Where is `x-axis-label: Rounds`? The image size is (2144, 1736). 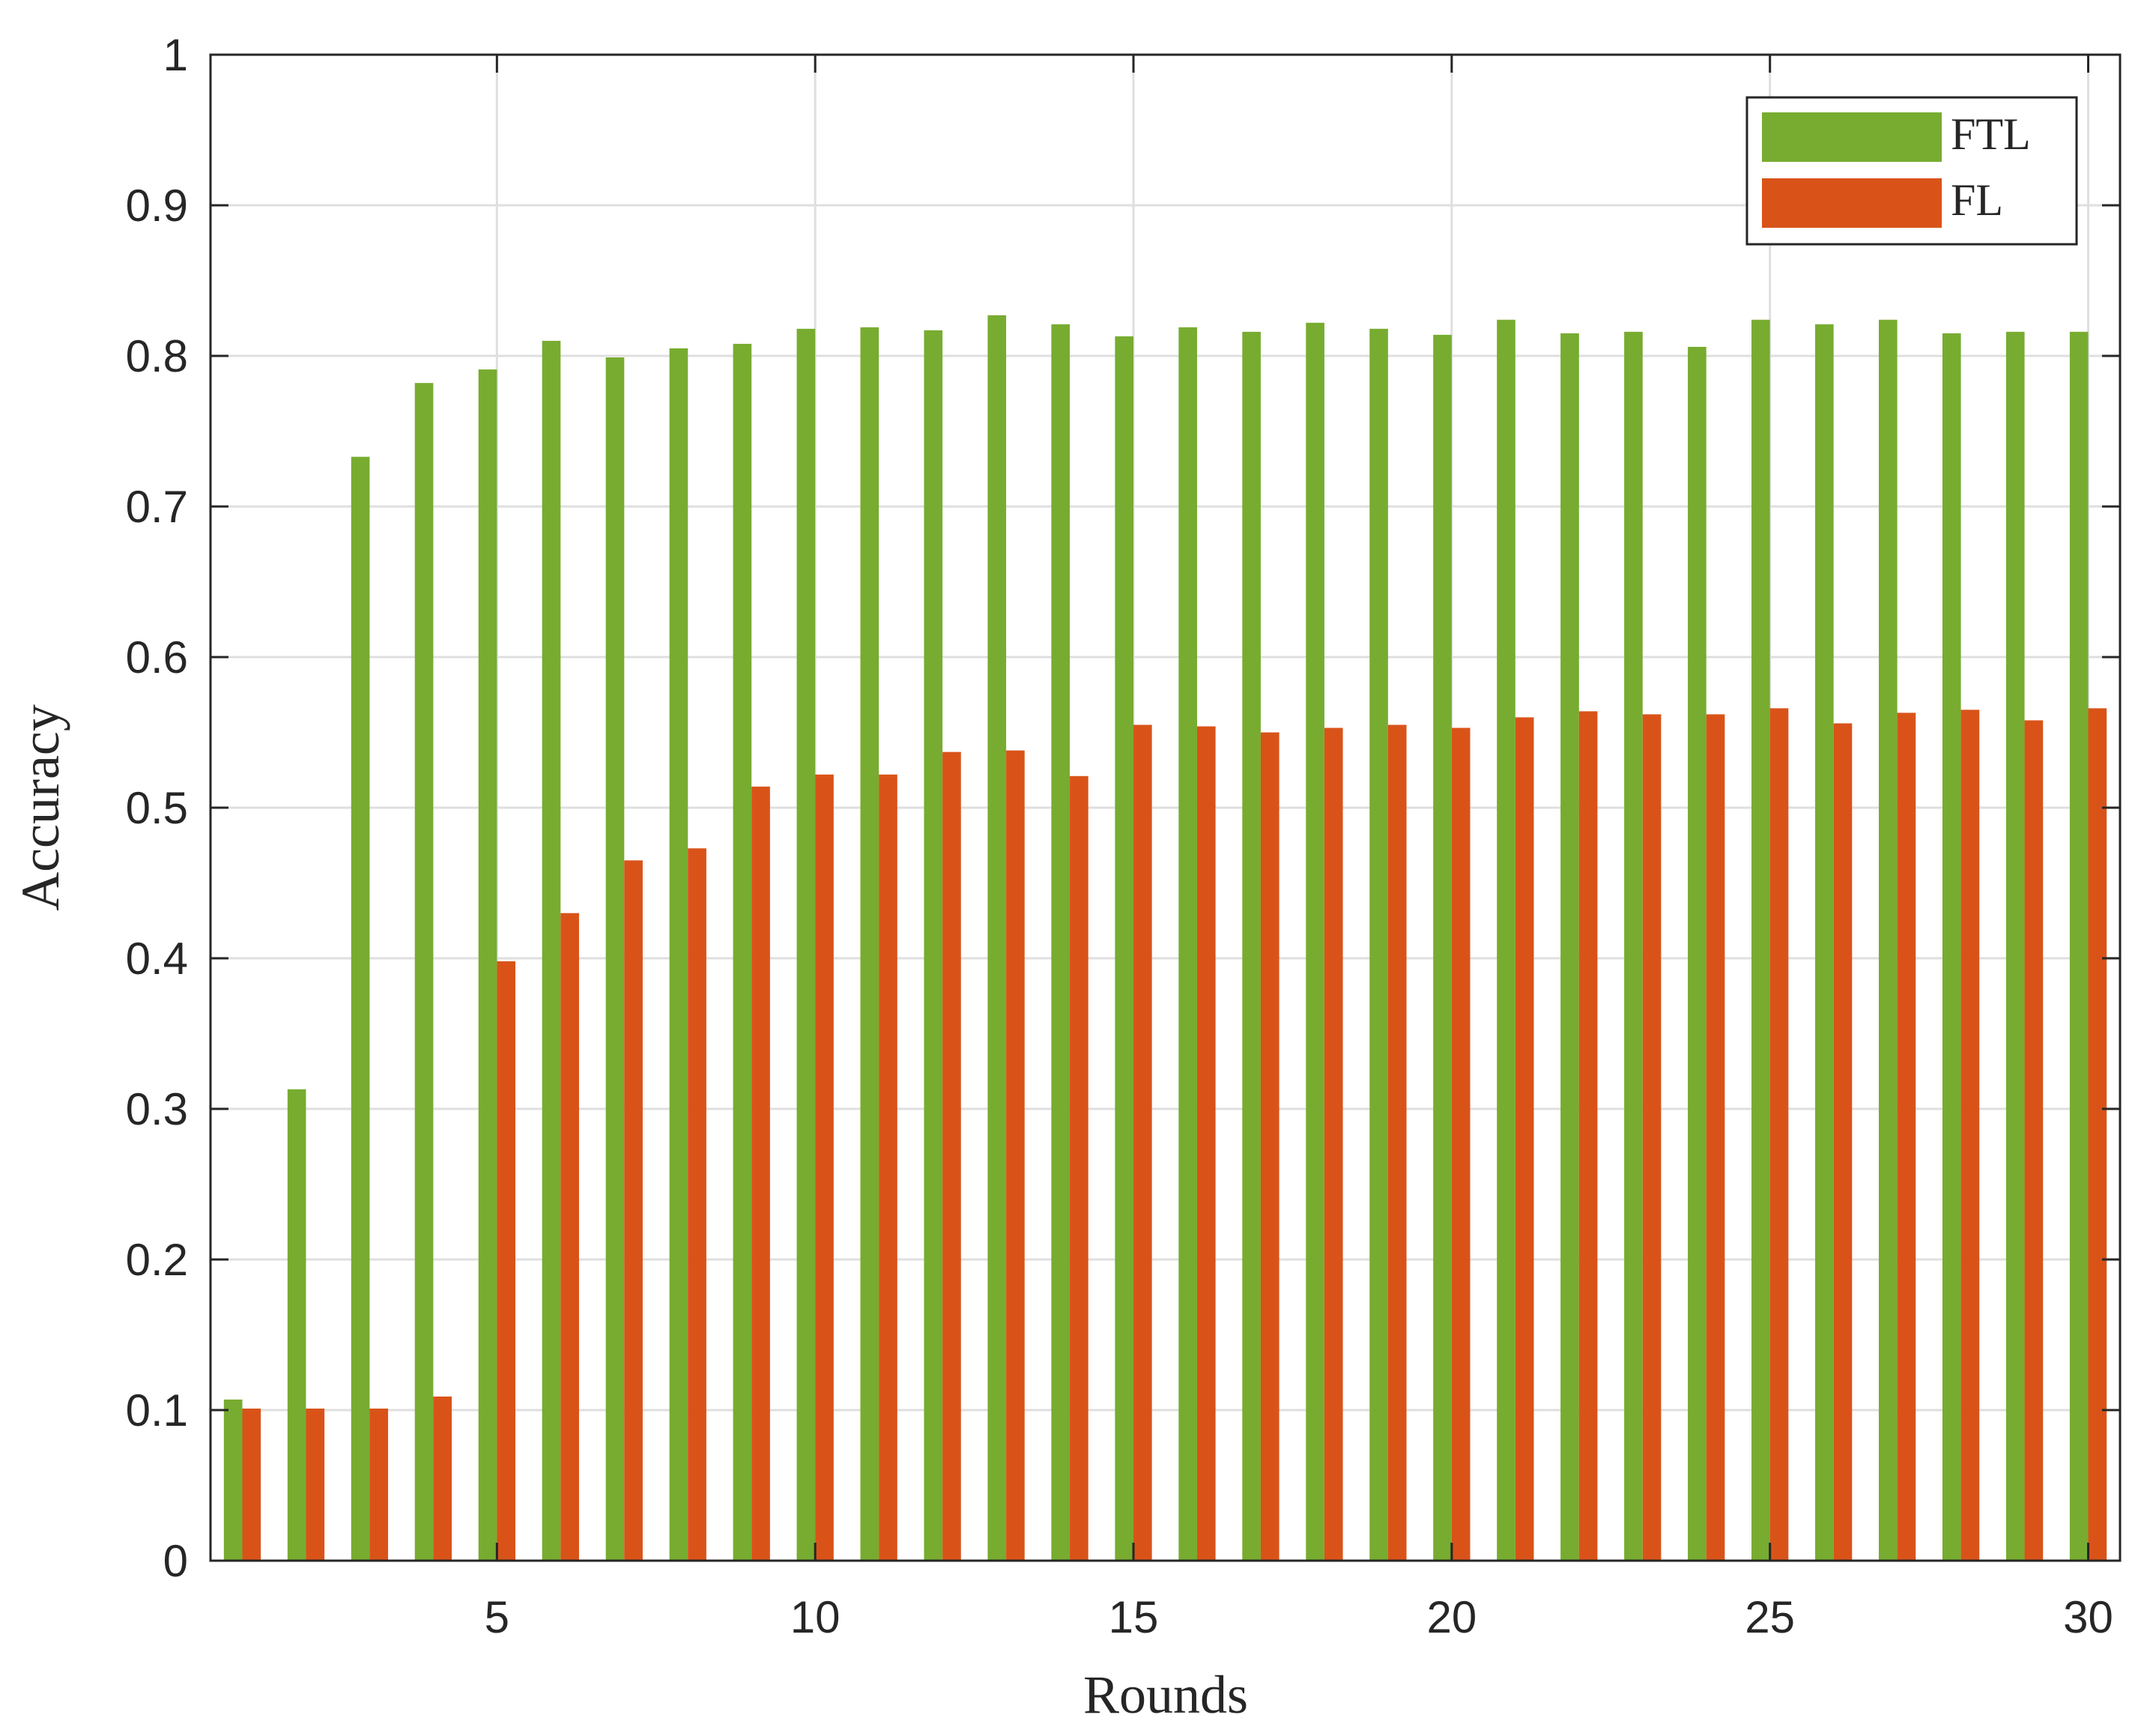
x-axis-label: Rounds is located at coordinates (1165, 1695).